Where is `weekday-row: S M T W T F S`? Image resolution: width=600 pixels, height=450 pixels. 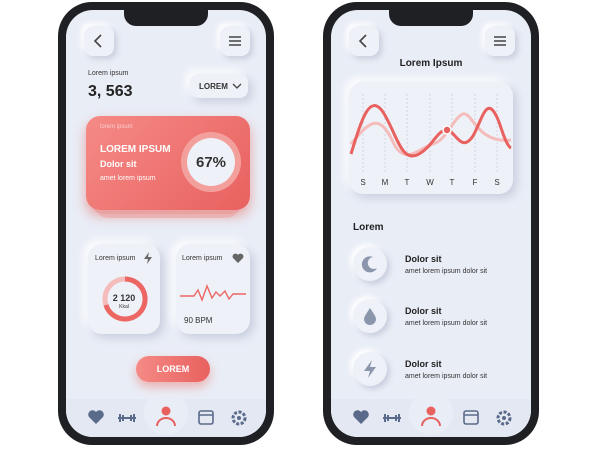
weekday-row: S M T W T F S is located at coordinates (431, 184).